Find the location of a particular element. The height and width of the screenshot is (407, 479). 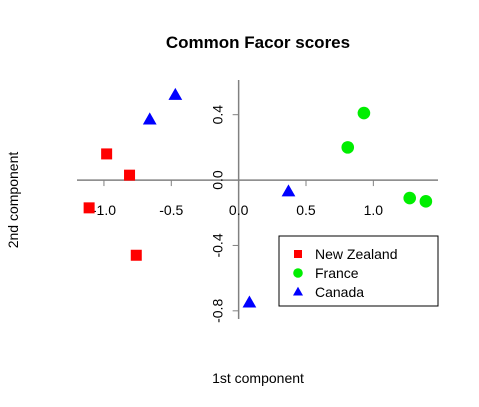

x-tick-label: -1.0 is located at coordinates (104, 210).